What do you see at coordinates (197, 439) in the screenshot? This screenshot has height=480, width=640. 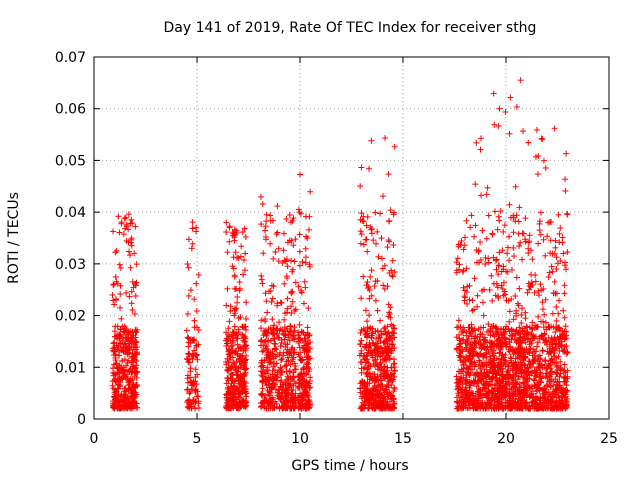 I see `x-tick-label: 5` at bounding box center [197, 439].